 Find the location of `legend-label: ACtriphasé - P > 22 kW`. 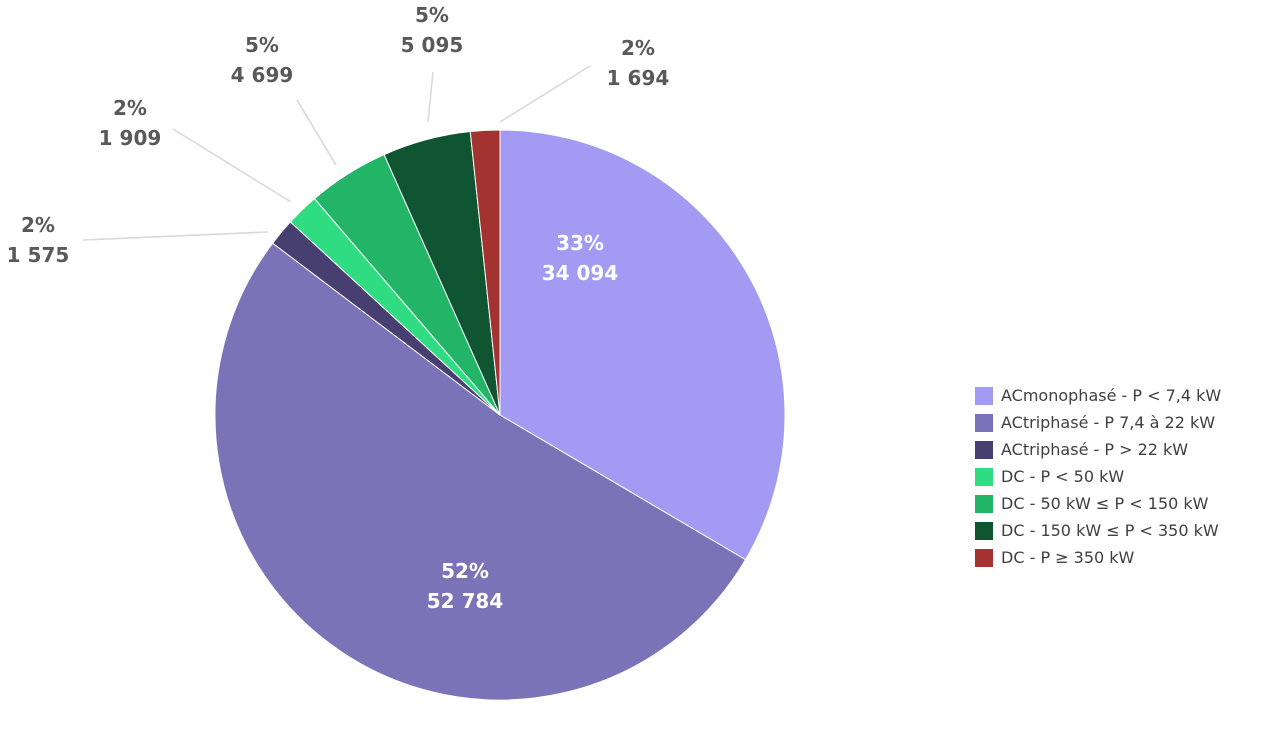

legend-label: ACtriphasé - P > 22 kW is located at coordinates (1095, 449).